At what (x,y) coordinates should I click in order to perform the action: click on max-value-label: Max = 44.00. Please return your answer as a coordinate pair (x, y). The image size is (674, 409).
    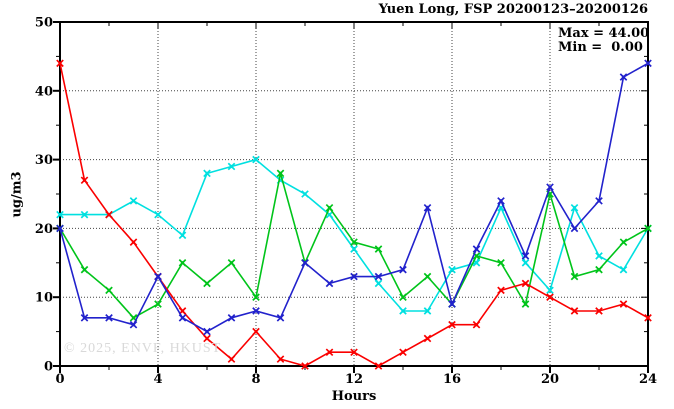
    Looking at the image, I should click on (604, 33).